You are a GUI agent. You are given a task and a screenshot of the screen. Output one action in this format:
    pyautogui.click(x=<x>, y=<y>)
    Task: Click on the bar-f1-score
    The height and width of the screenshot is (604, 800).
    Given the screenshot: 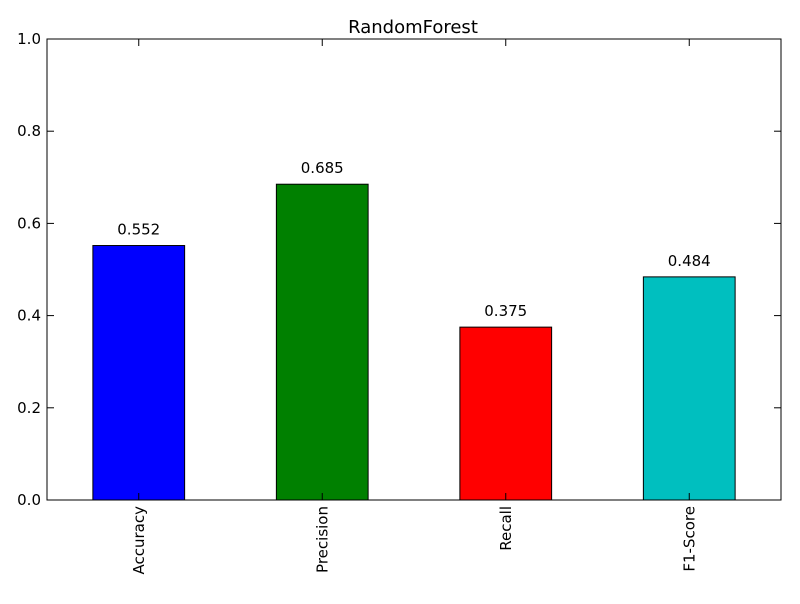 What is the action you would take?
    pyautogui.click(x=689, y=388)
    